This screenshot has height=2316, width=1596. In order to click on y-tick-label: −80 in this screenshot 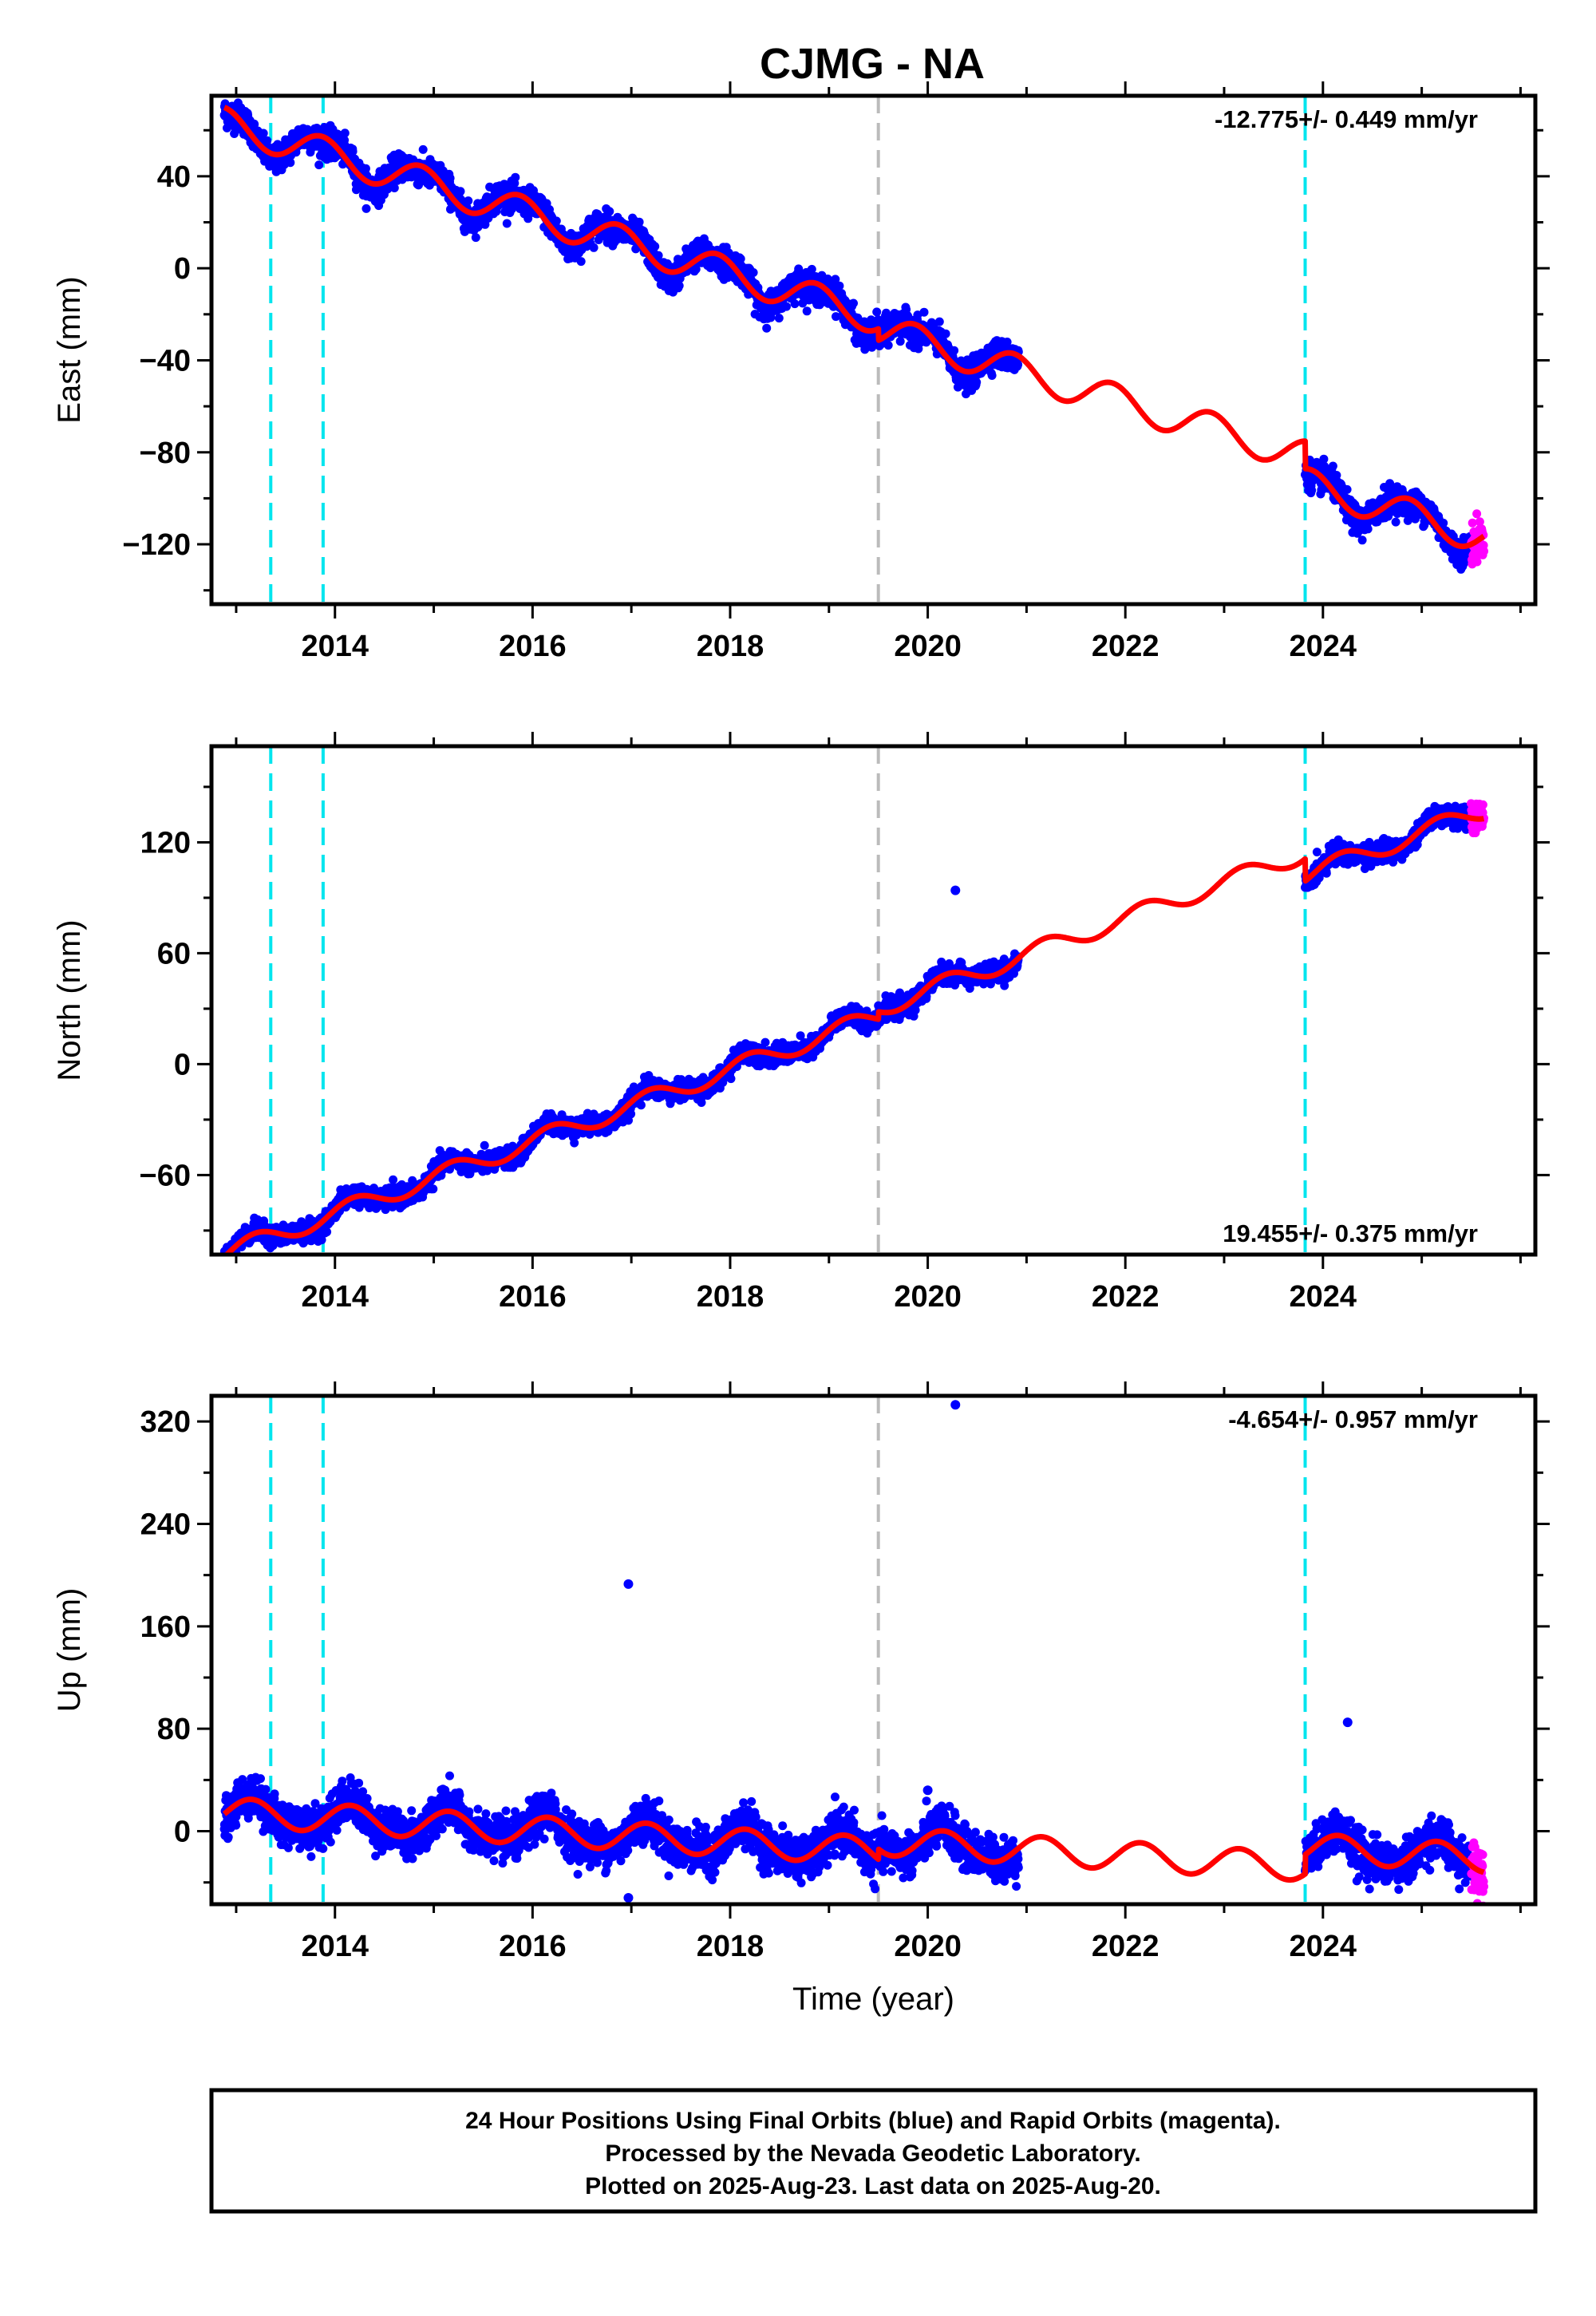, I will do `click(165, 454)`.